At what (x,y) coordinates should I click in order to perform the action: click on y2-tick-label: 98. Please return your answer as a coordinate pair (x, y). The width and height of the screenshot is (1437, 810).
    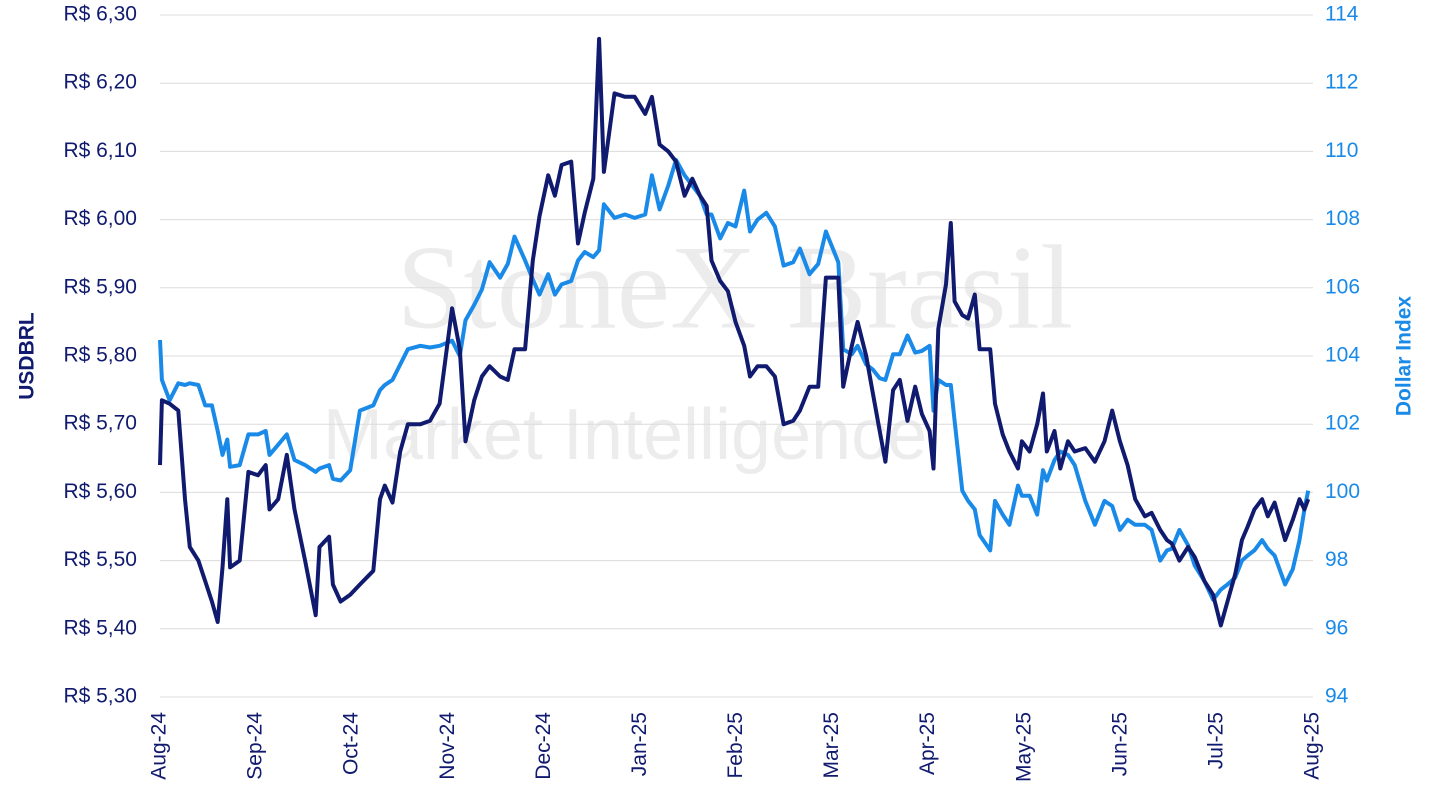
    Looking at the image, I should click on (1336, 559).